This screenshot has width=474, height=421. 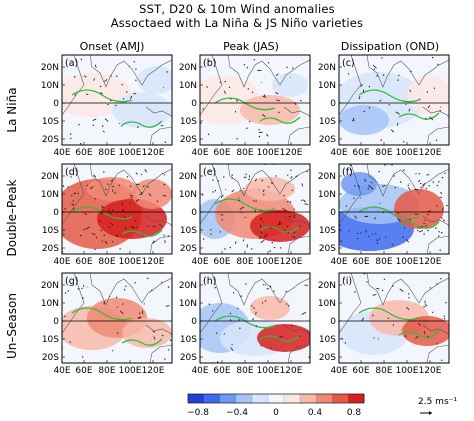 I want to click on lon-tick-label: 40E, so click(x=199, y=262).